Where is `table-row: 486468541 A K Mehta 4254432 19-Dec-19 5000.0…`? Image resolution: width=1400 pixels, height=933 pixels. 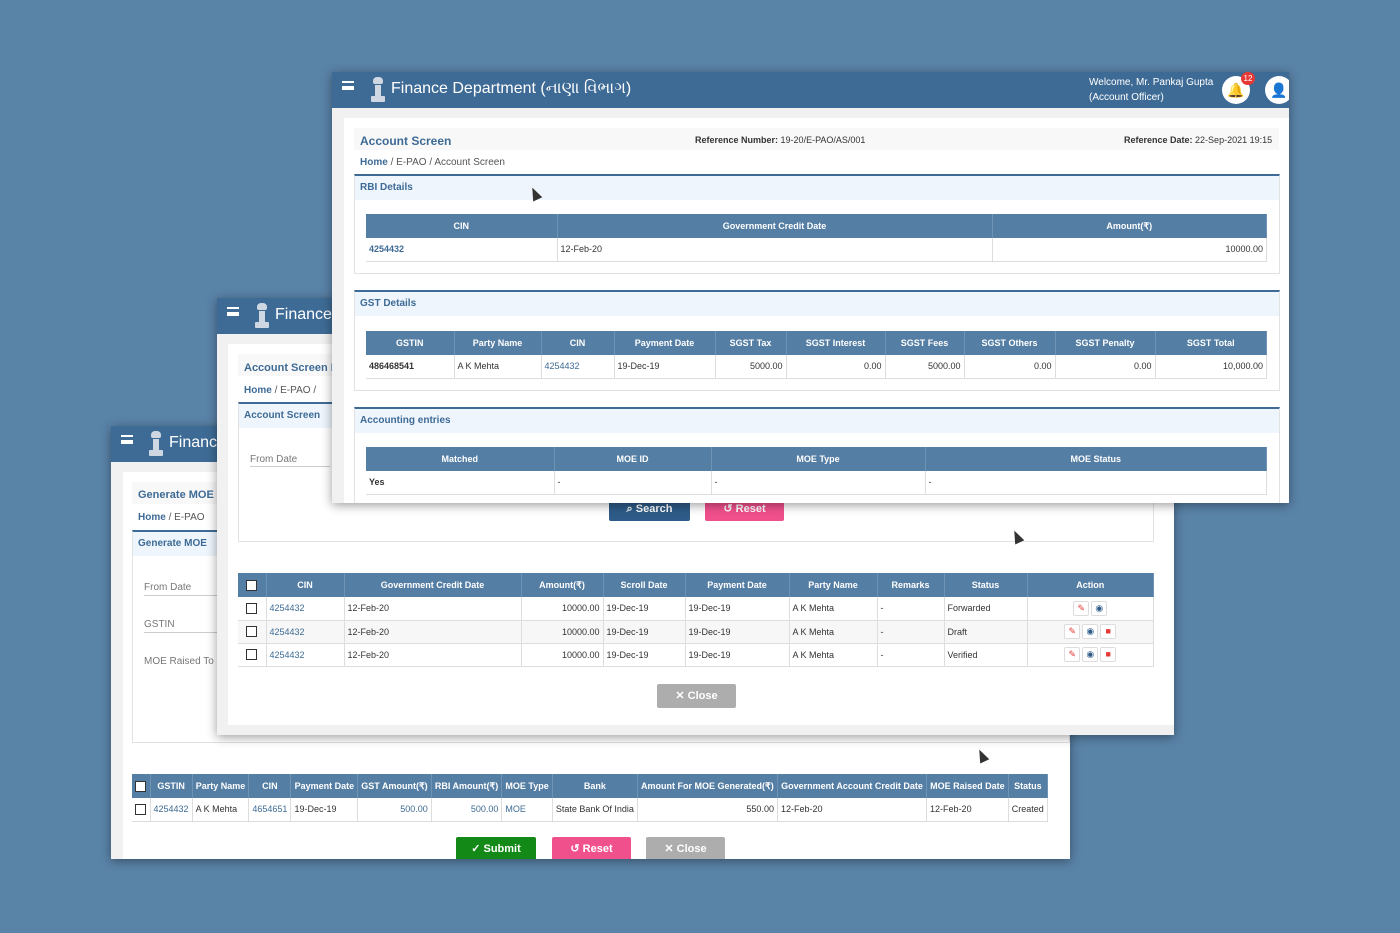
table-row: 486468541 A K Mehta 4254432 19-Dec-19 5000.0… is located at coordinates (816, 367).